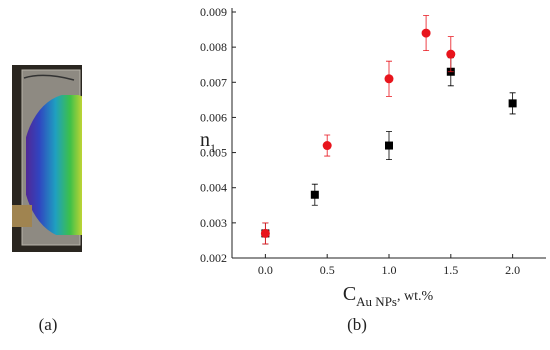 The width and height of the screenshot is (550, 350). I want to click on y-tick-label: 0.002, so click(213, 258).